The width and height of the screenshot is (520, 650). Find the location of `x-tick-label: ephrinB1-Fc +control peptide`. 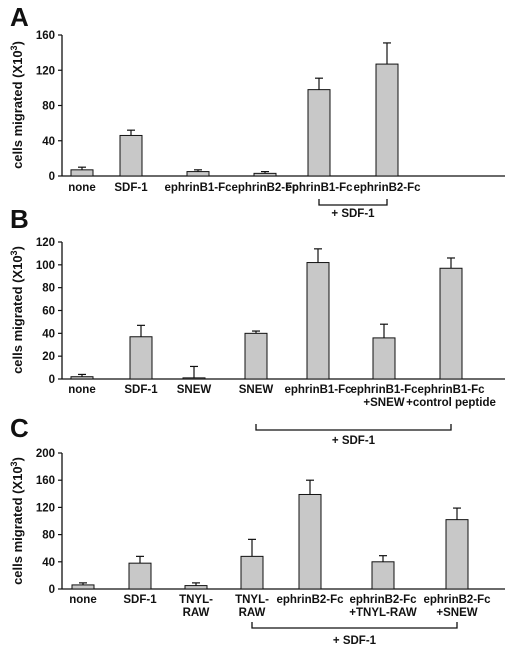

x-tick-label: ephrinB1-Fc +control peptide is located at coordinates (451, 396).